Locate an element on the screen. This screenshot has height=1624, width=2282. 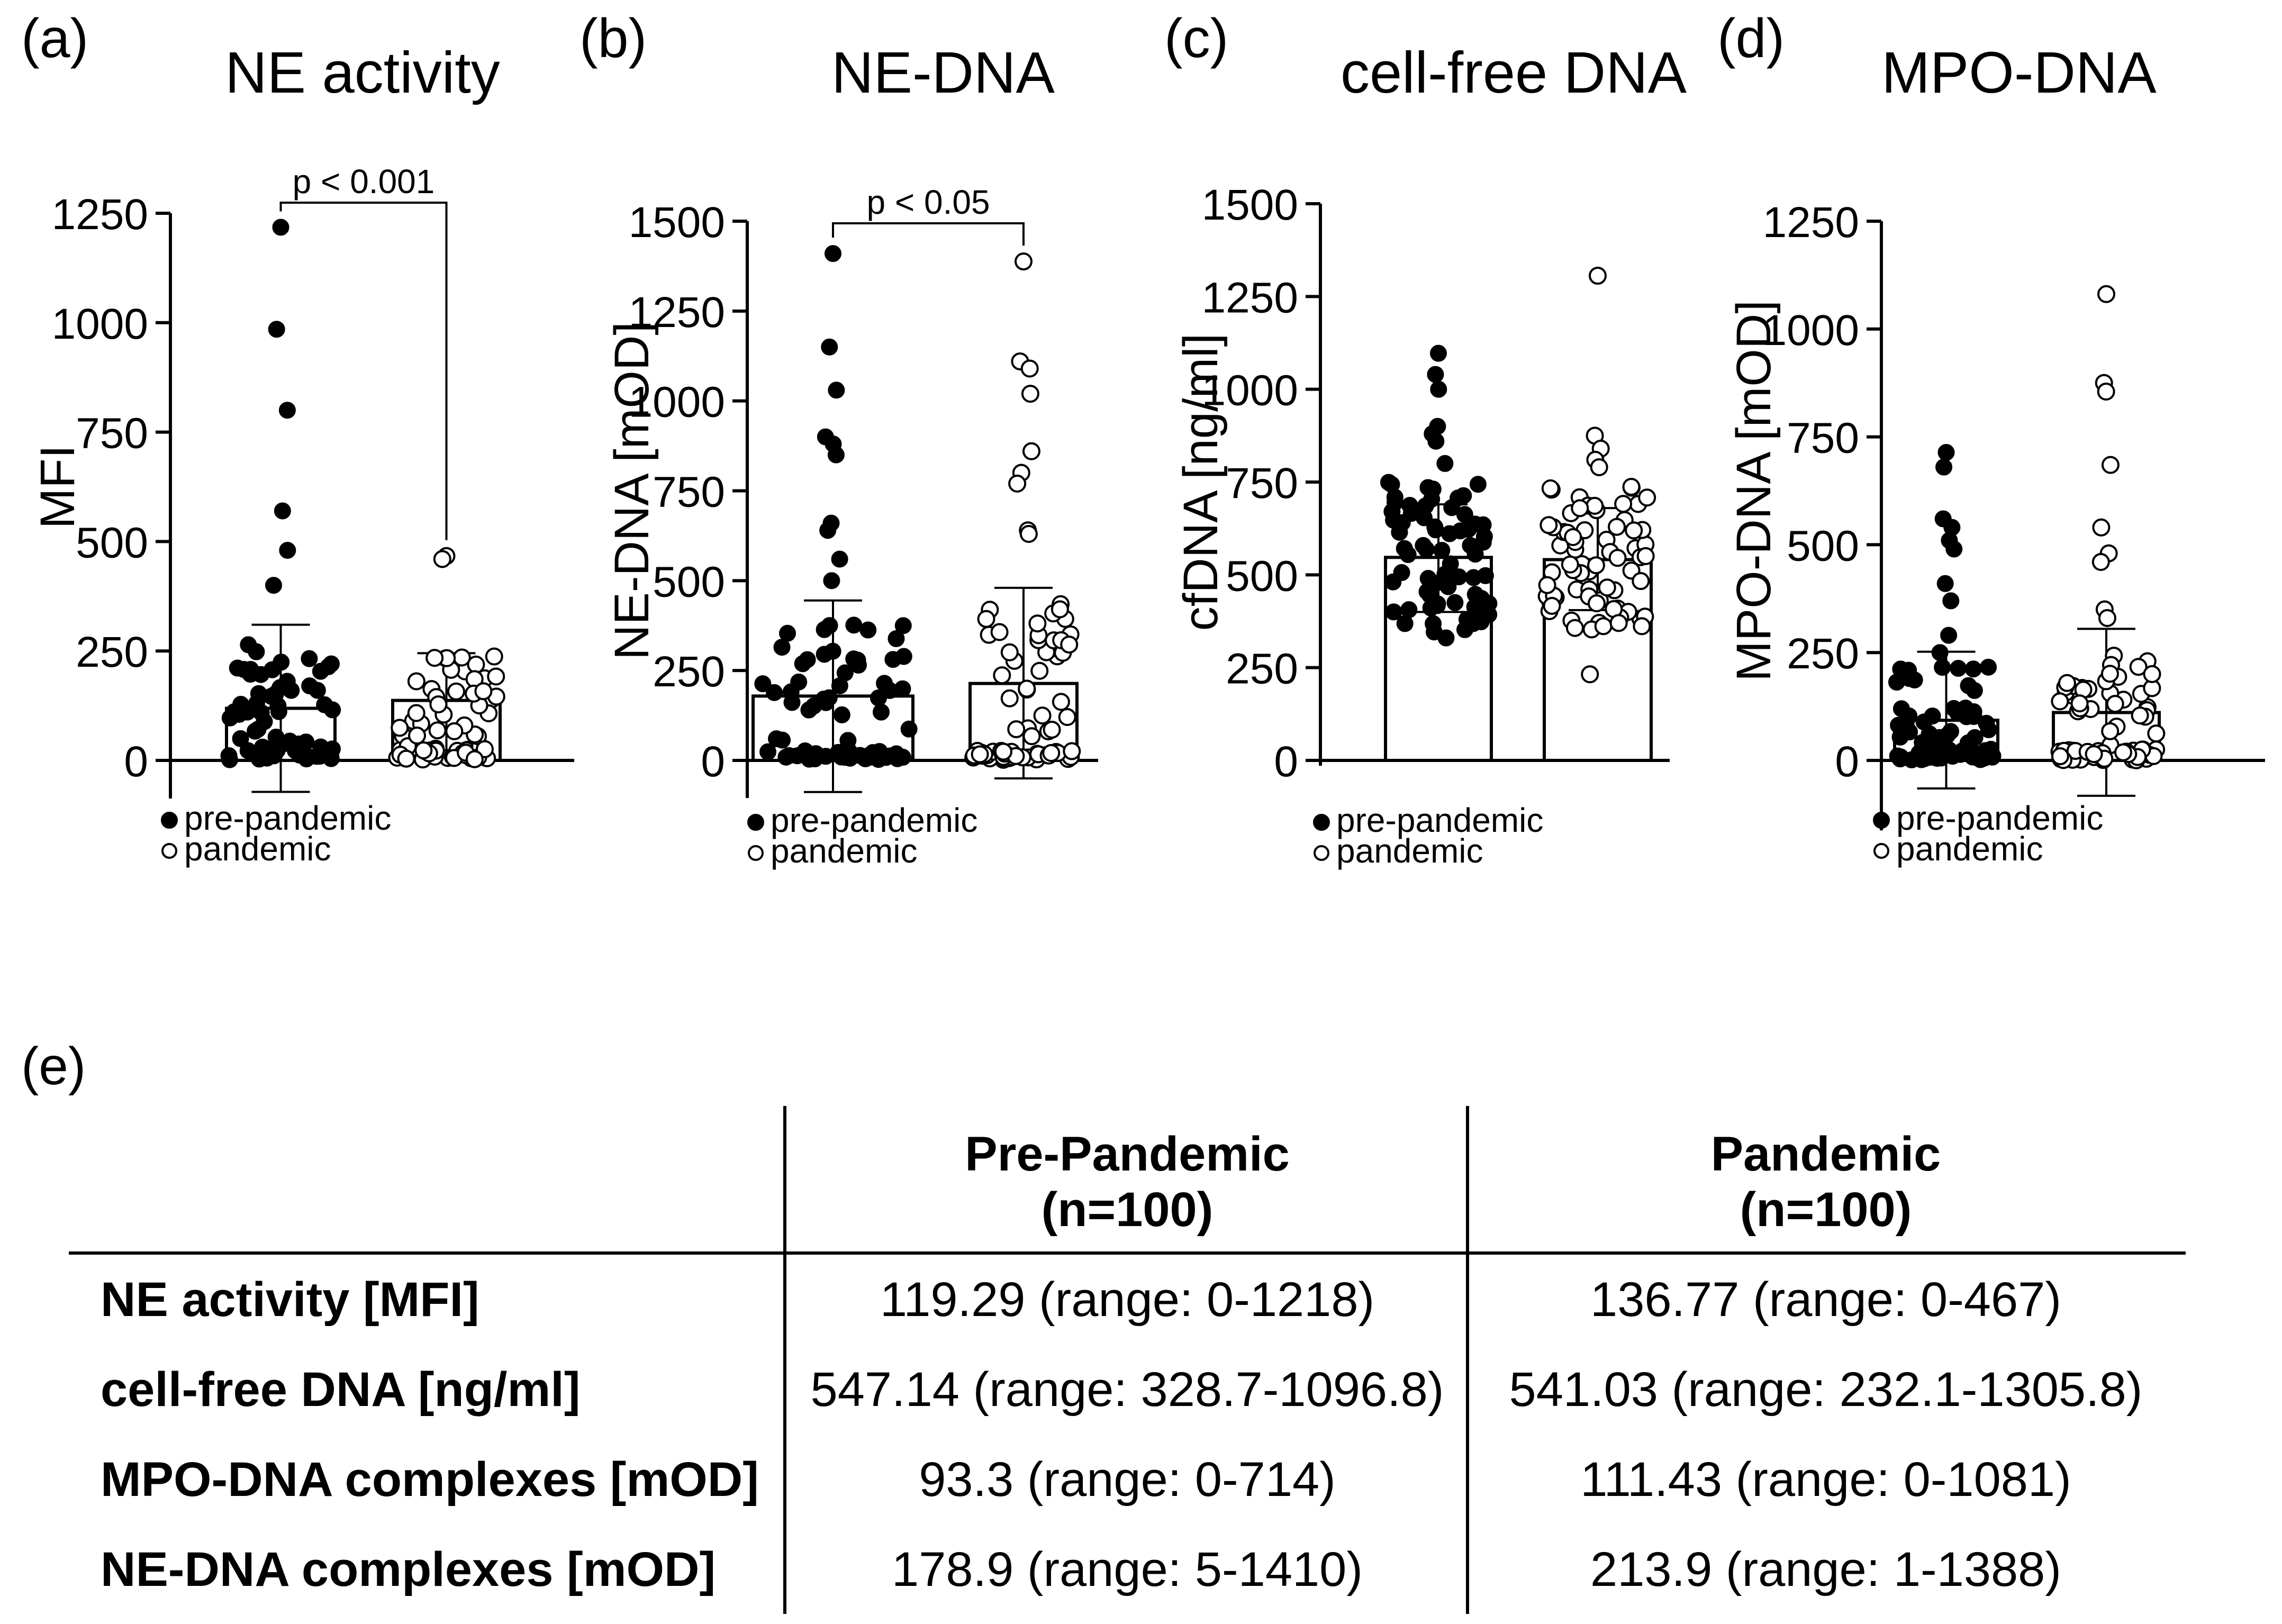
y-tick-label: 750 is located at coordinates (689, 492).